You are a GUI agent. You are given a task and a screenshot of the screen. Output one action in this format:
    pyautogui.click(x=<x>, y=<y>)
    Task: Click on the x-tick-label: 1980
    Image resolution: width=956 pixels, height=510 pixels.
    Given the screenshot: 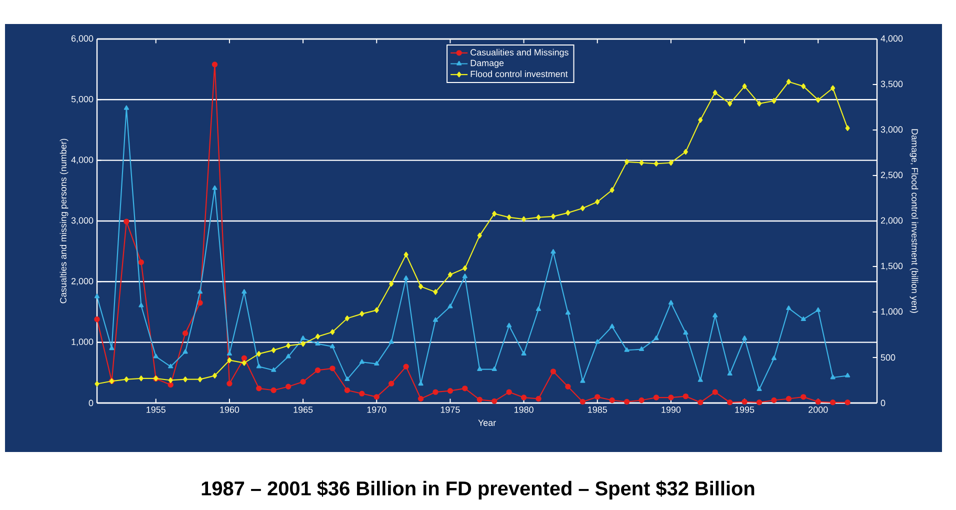 What is the action you would take?
    pyautogui.click(x=524, y=409)
    